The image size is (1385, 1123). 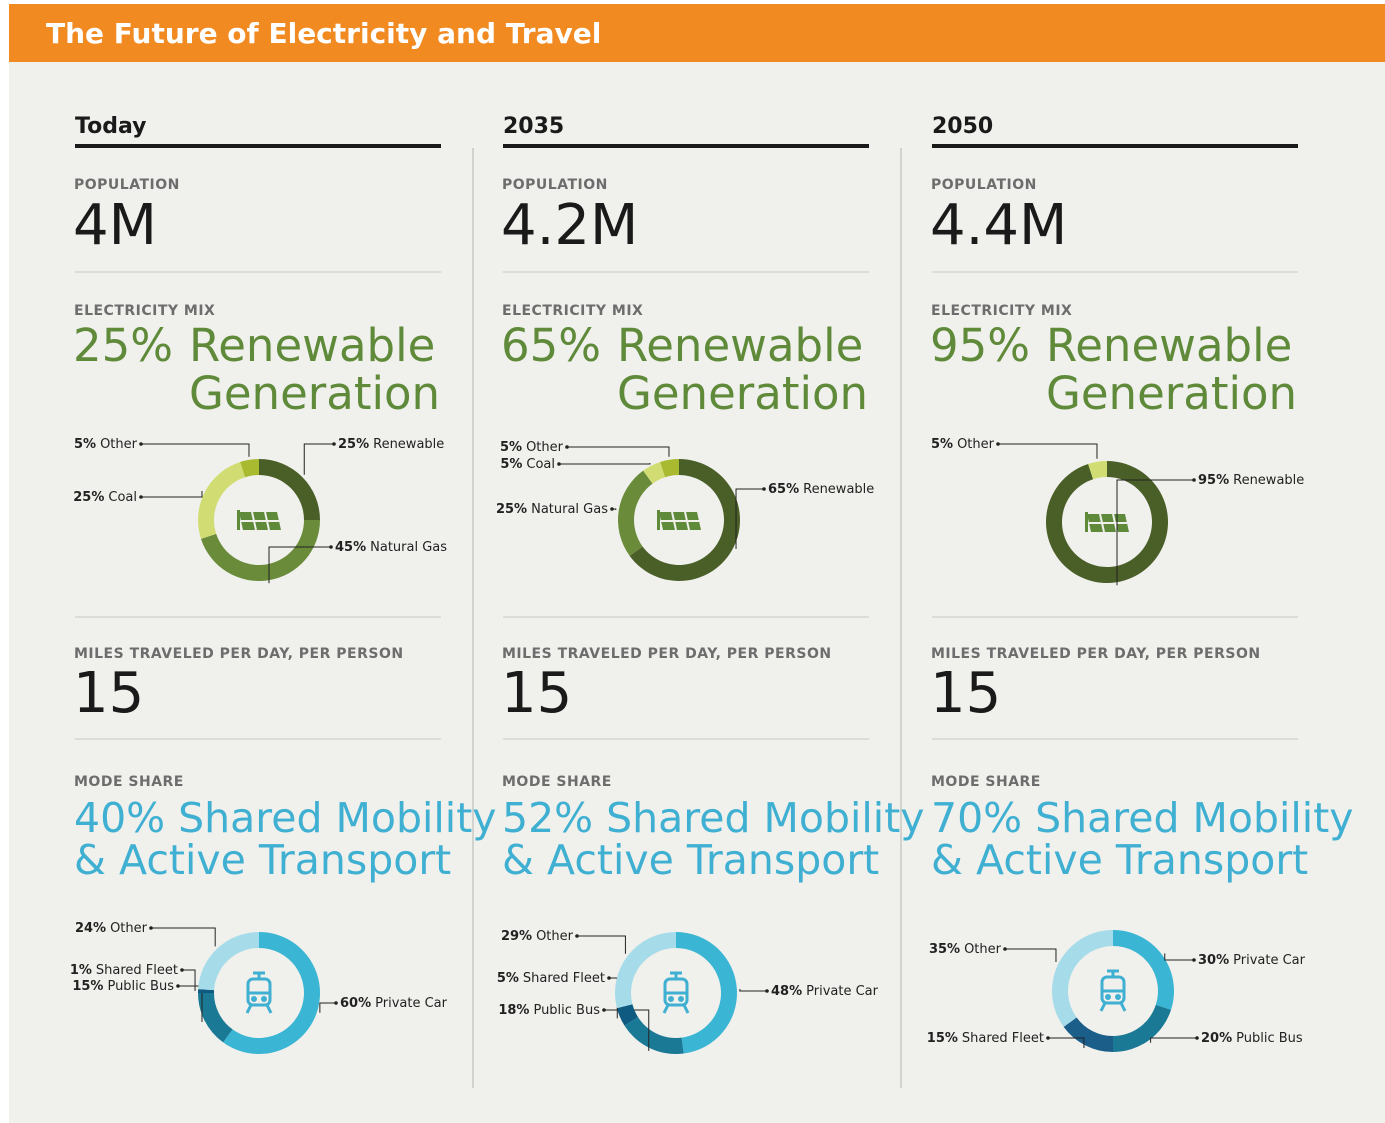 What do you see at coordinates (81, 970) in the screenshot?
I see `slice-value: 1%` at bounding box center [81, 970].